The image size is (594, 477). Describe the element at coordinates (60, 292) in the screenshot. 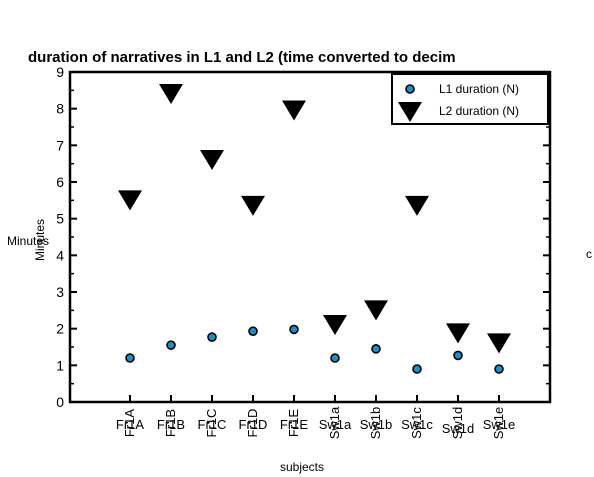

I see `y-tick-label: 3` at that location.